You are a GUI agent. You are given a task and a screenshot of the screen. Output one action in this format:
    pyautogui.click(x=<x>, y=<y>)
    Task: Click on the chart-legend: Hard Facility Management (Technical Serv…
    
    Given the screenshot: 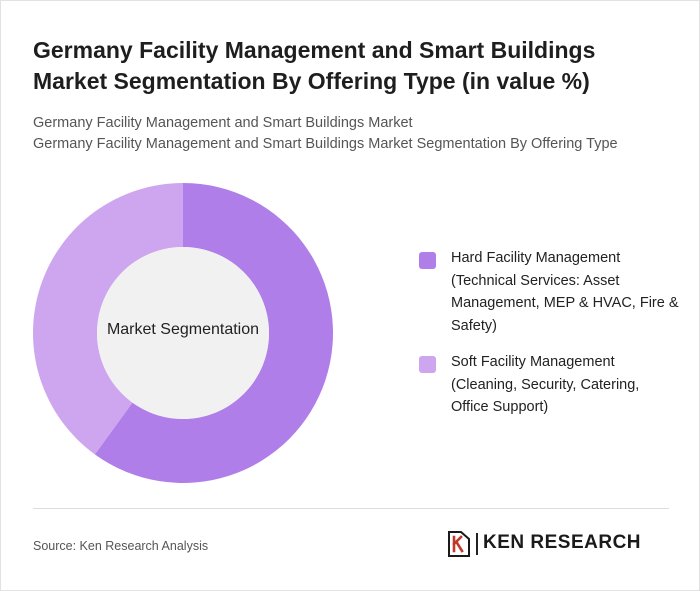 What is the action you would take?
    pyautogui.click(x=549, y=340)
    